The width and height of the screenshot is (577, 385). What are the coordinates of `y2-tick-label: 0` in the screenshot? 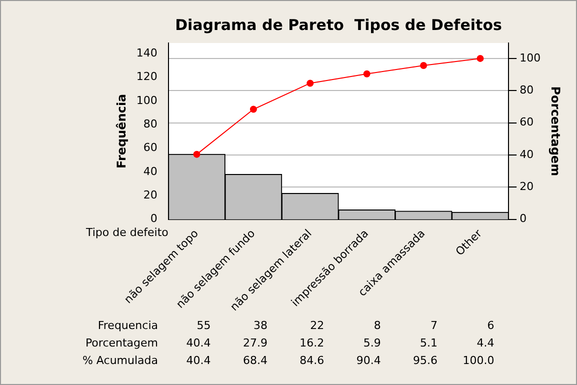 It's located at (523, 219).